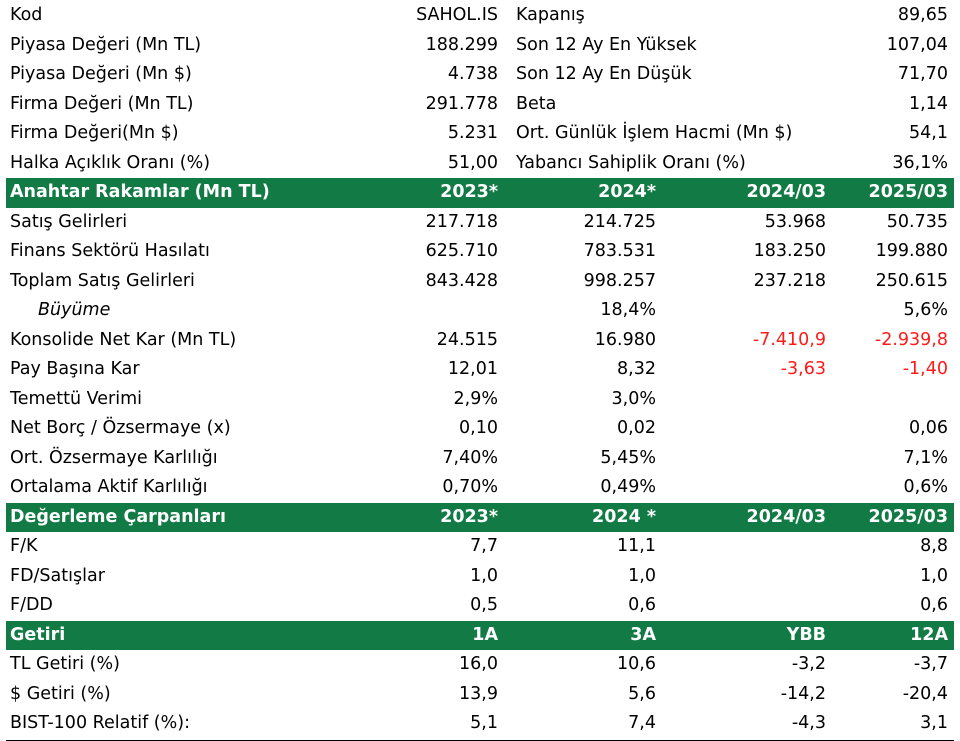 The width and height of the screenshot is (960, 741). What do you see at coordinates (38, 634) in the screenshot?
I see `section-title: Getiri` at bounding box center [38, 634].